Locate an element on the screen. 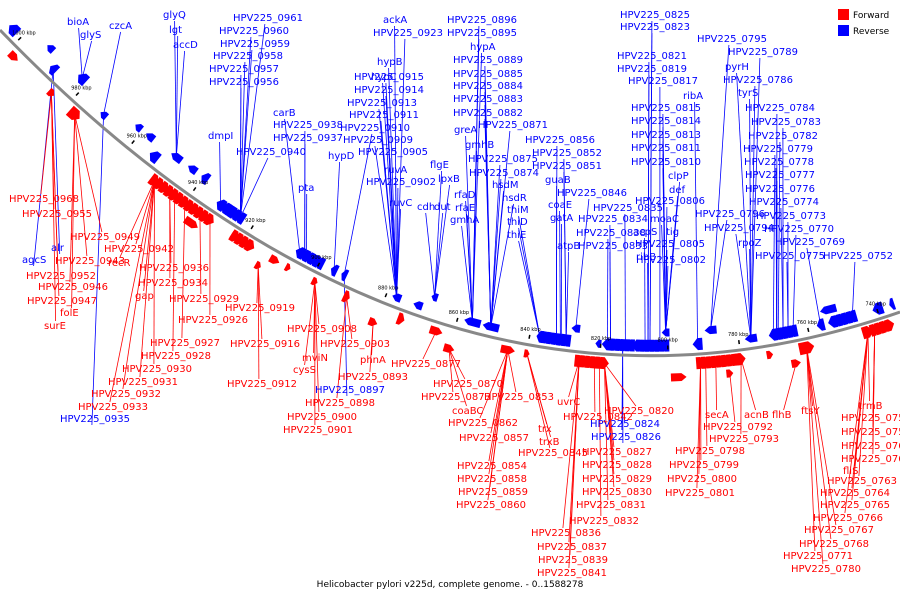 The width and height of the screenshot is (900, 600). reverse-gene-label: HPV225_0796 is located at coordinates (730, 214).